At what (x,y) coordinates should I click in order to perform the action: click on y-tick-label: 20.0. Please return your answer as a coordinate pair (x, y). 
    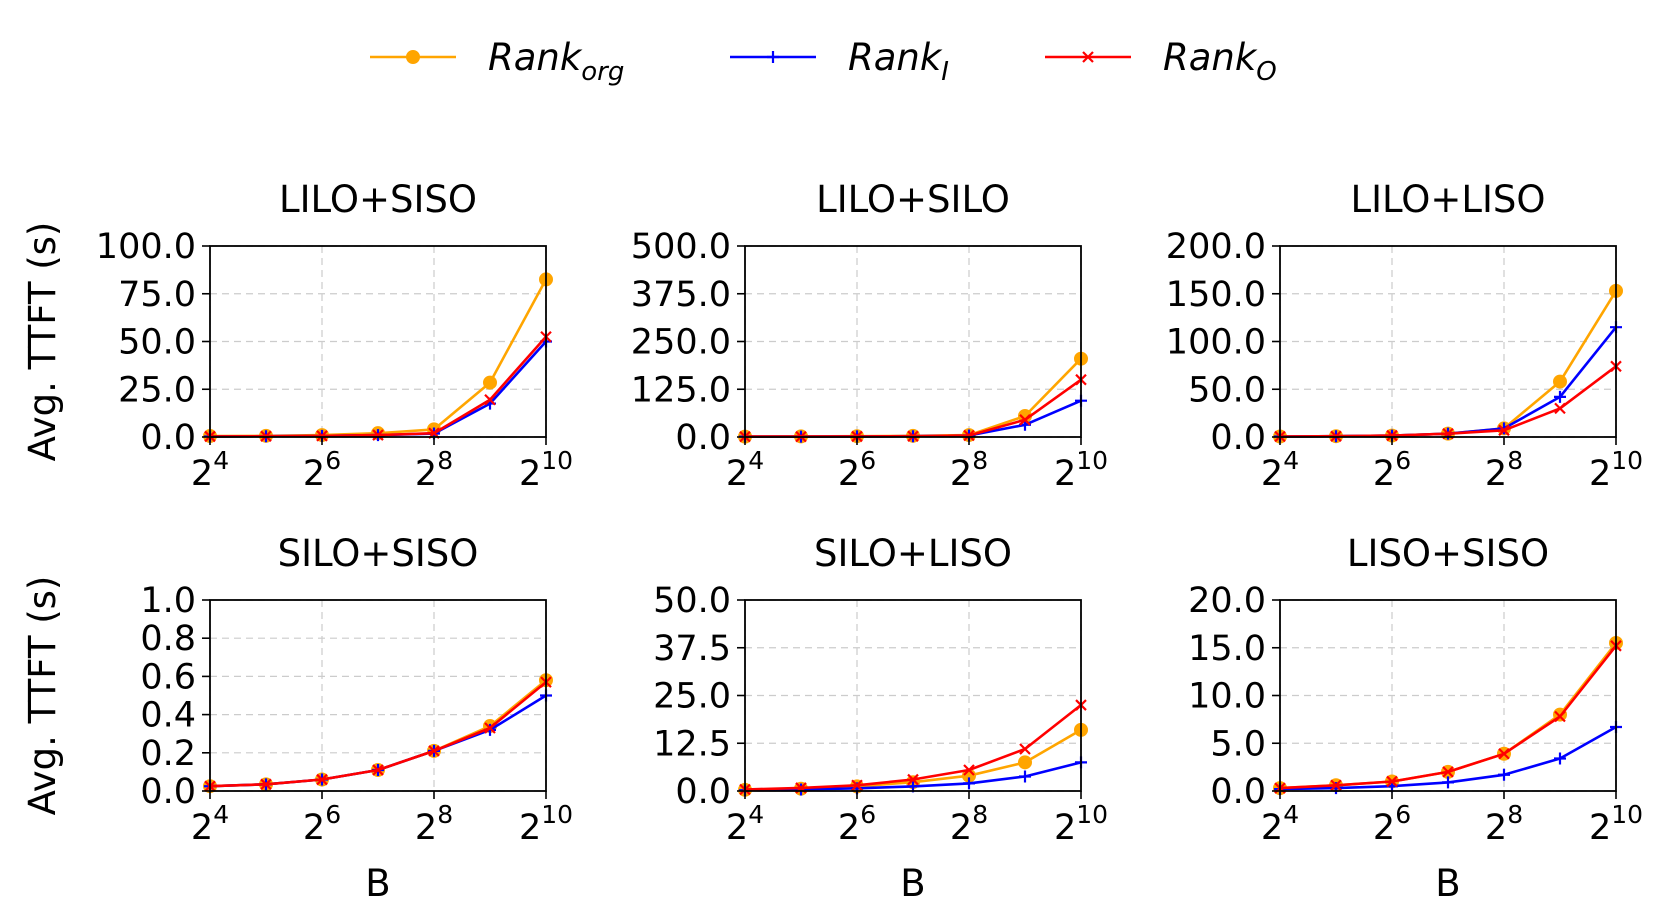
    Looking at the image, I should click on (1227, 601).